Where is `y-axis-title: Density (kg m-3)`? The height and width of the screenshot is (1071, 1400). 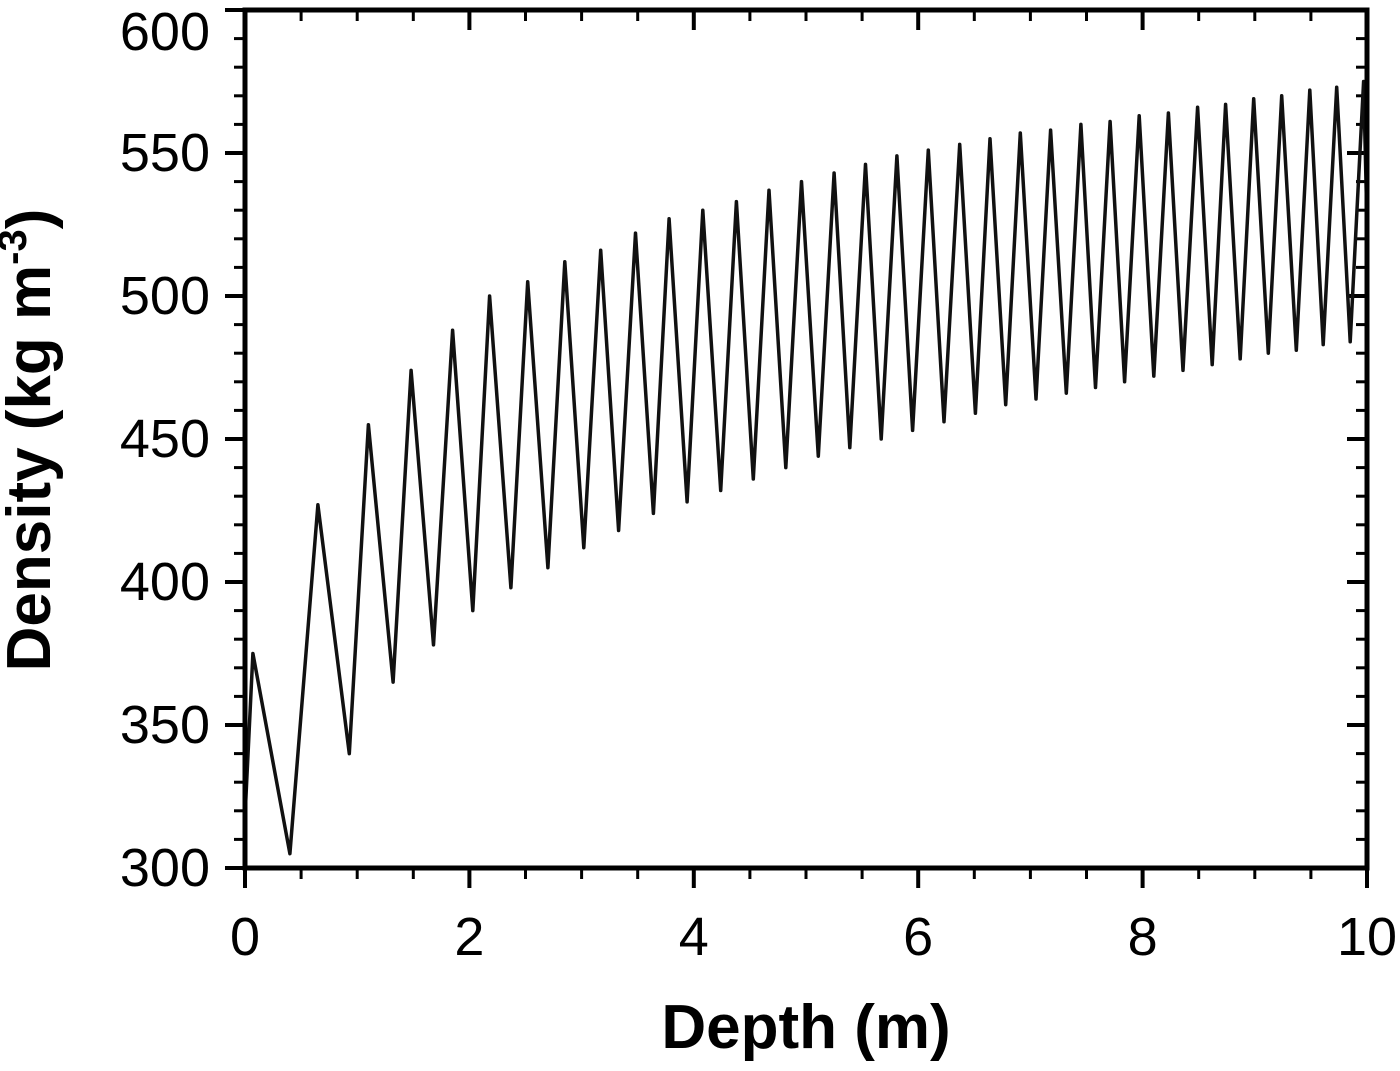 y-axis-title: Density (kg m-3) is located at coordinates (32, 440).